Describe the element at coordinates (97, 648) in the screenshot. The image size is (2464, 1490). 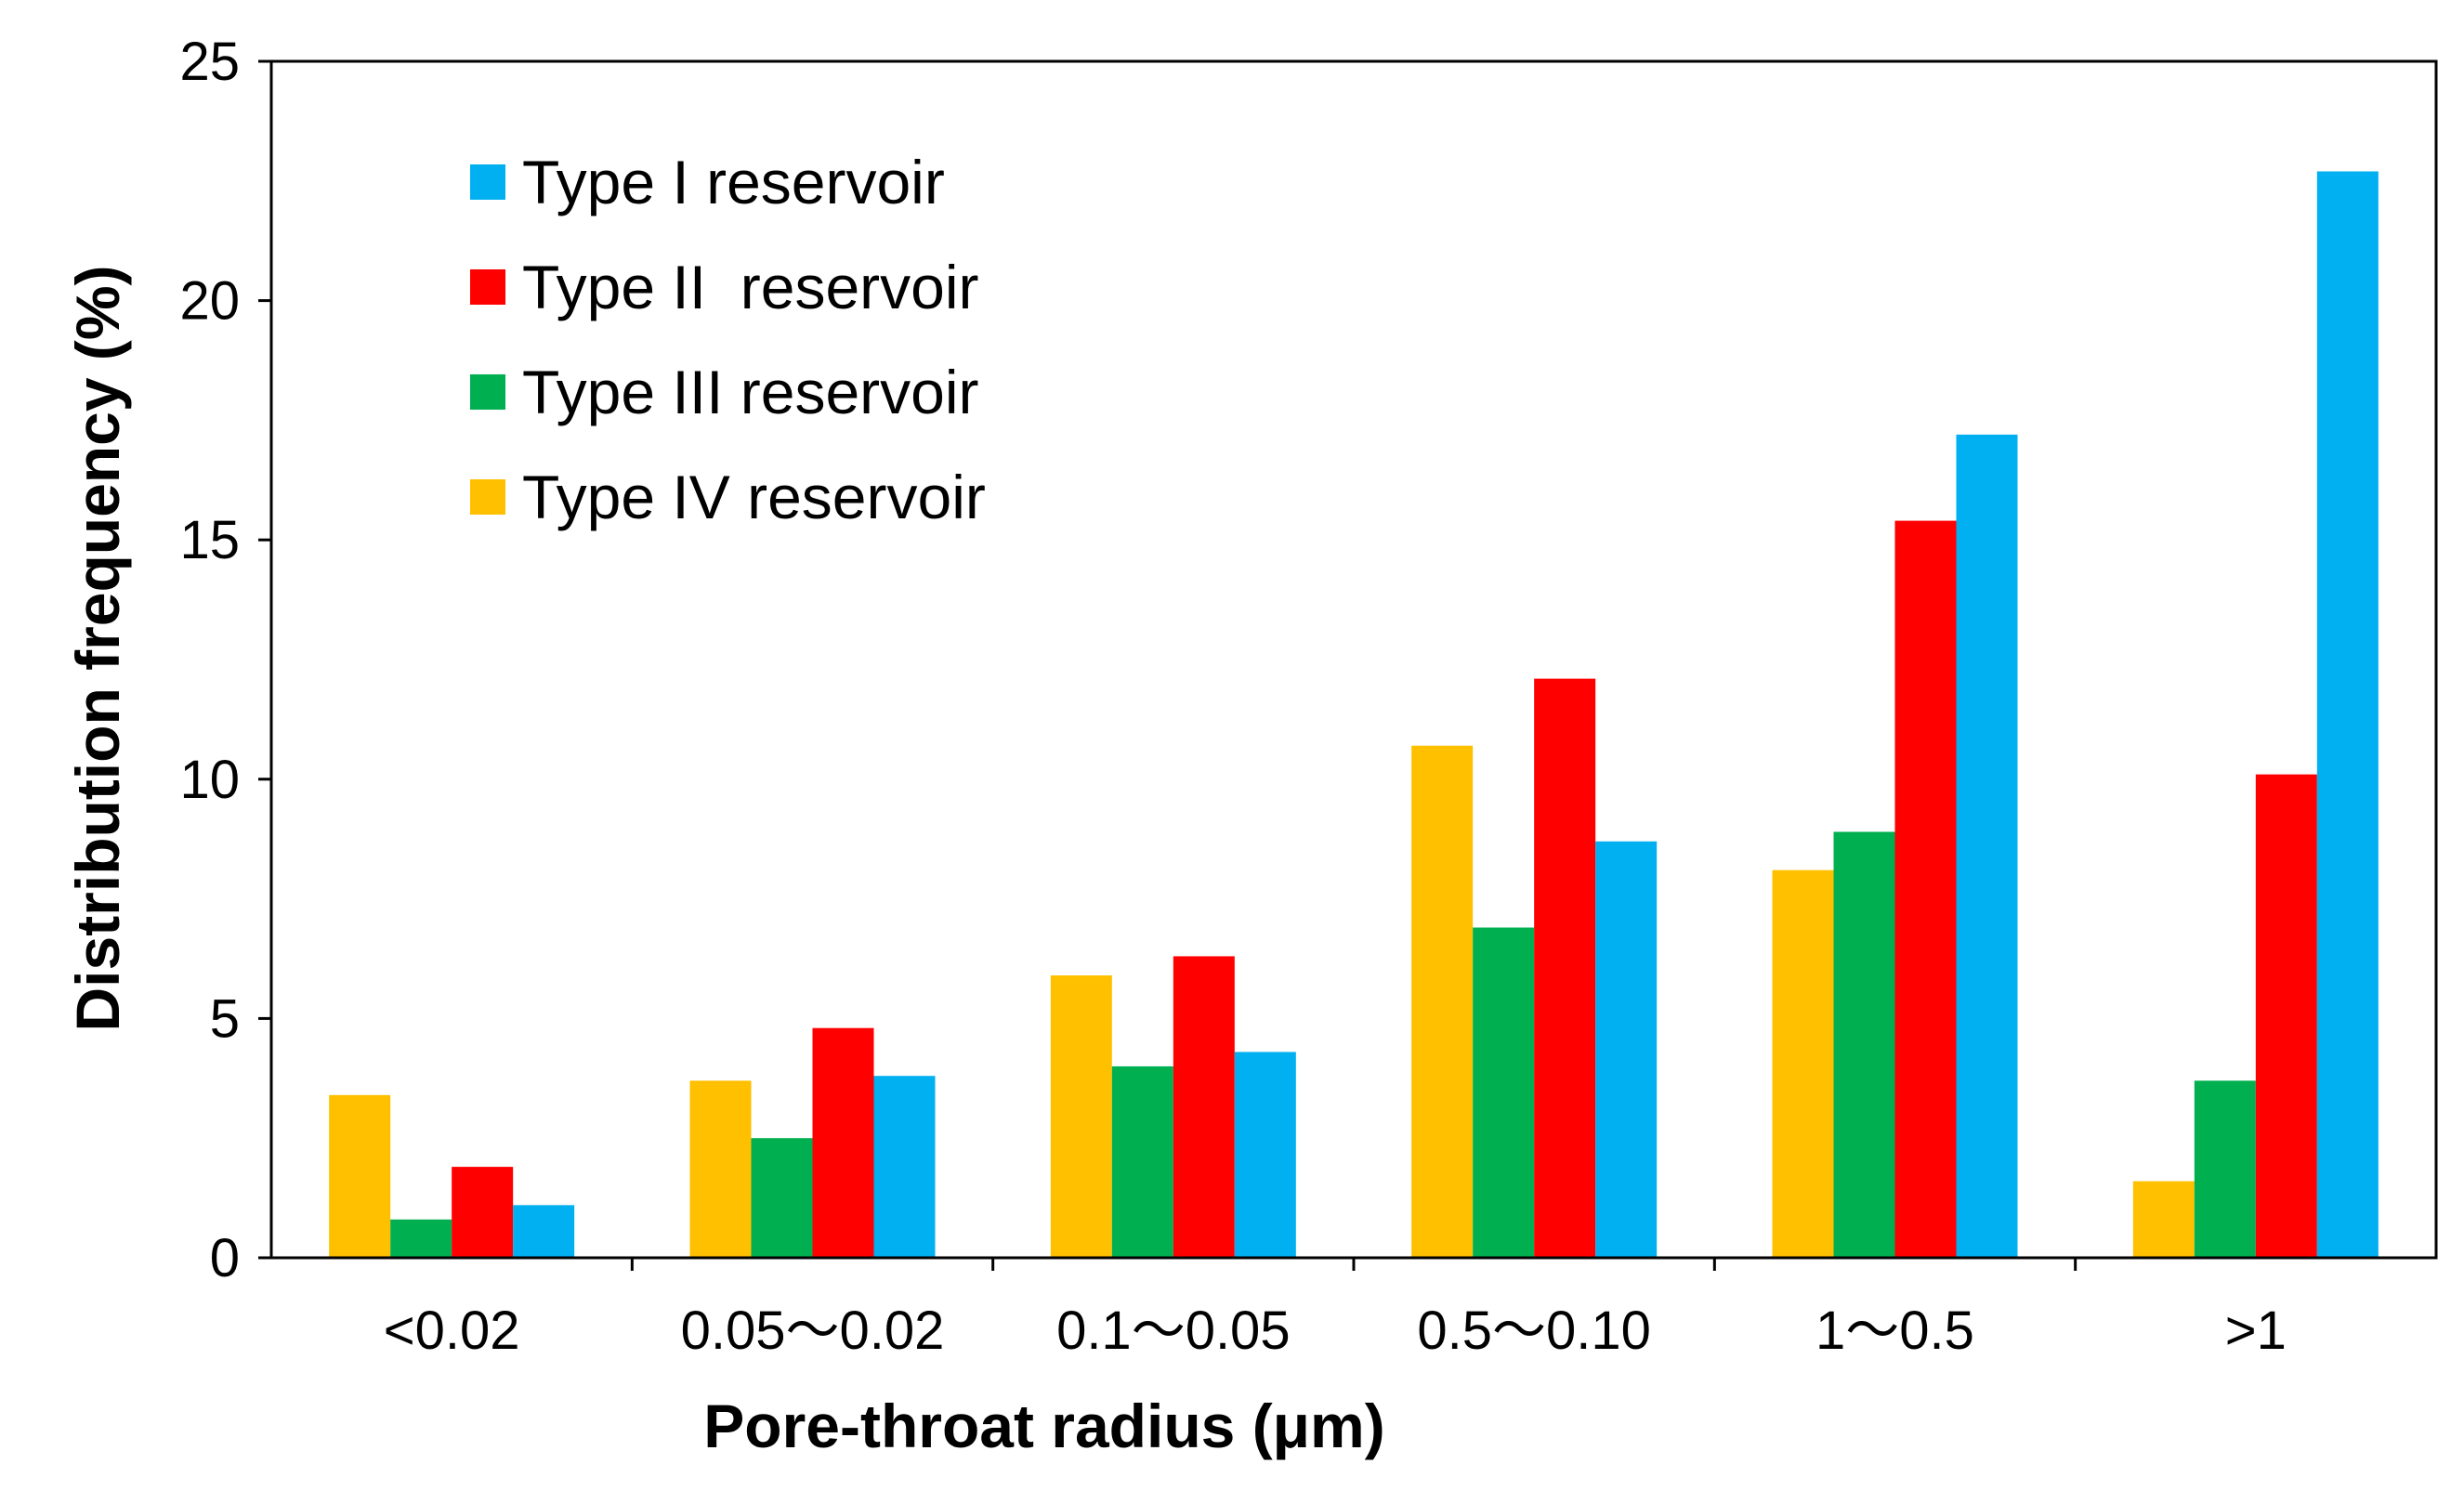
I see `y-axis-title: Distribution frequency (%)` at that location.